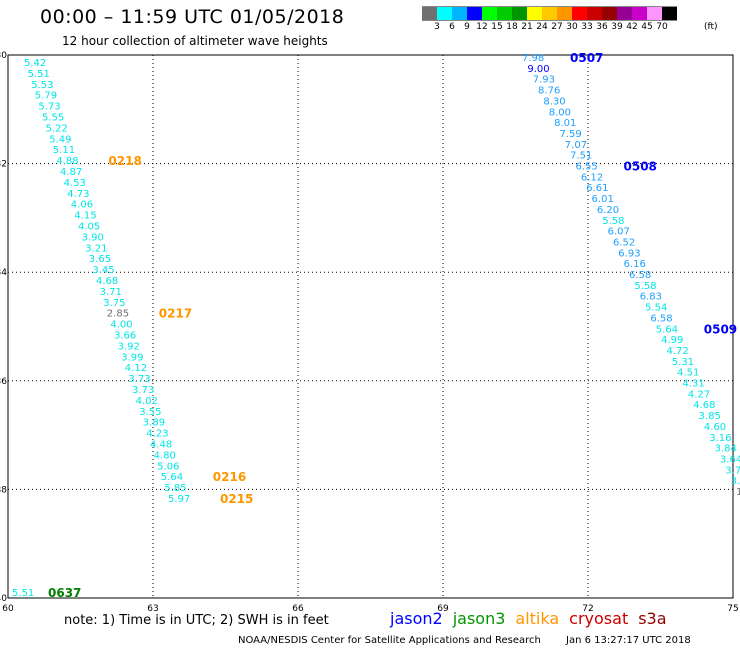 Image resolution: width=740 pixels, height=650 pixels. What do you see at coordinates (96, 248) in the screenshot?
I see `track-value: 3.21` at bounding box center [96, 248].